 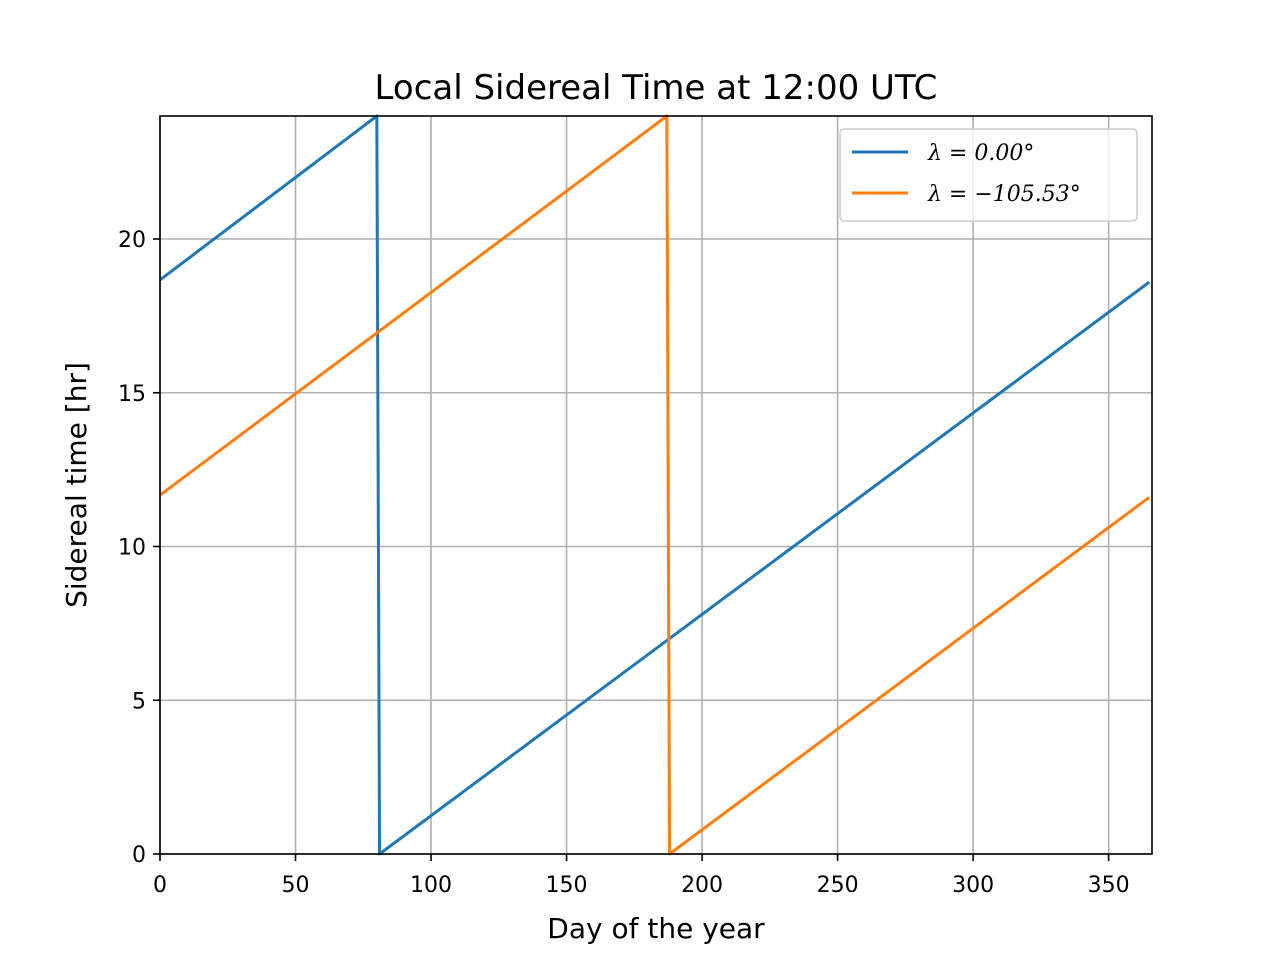 I want to click on legend-label-series-1: λ = 0.00°, so click(x=980, y=153).